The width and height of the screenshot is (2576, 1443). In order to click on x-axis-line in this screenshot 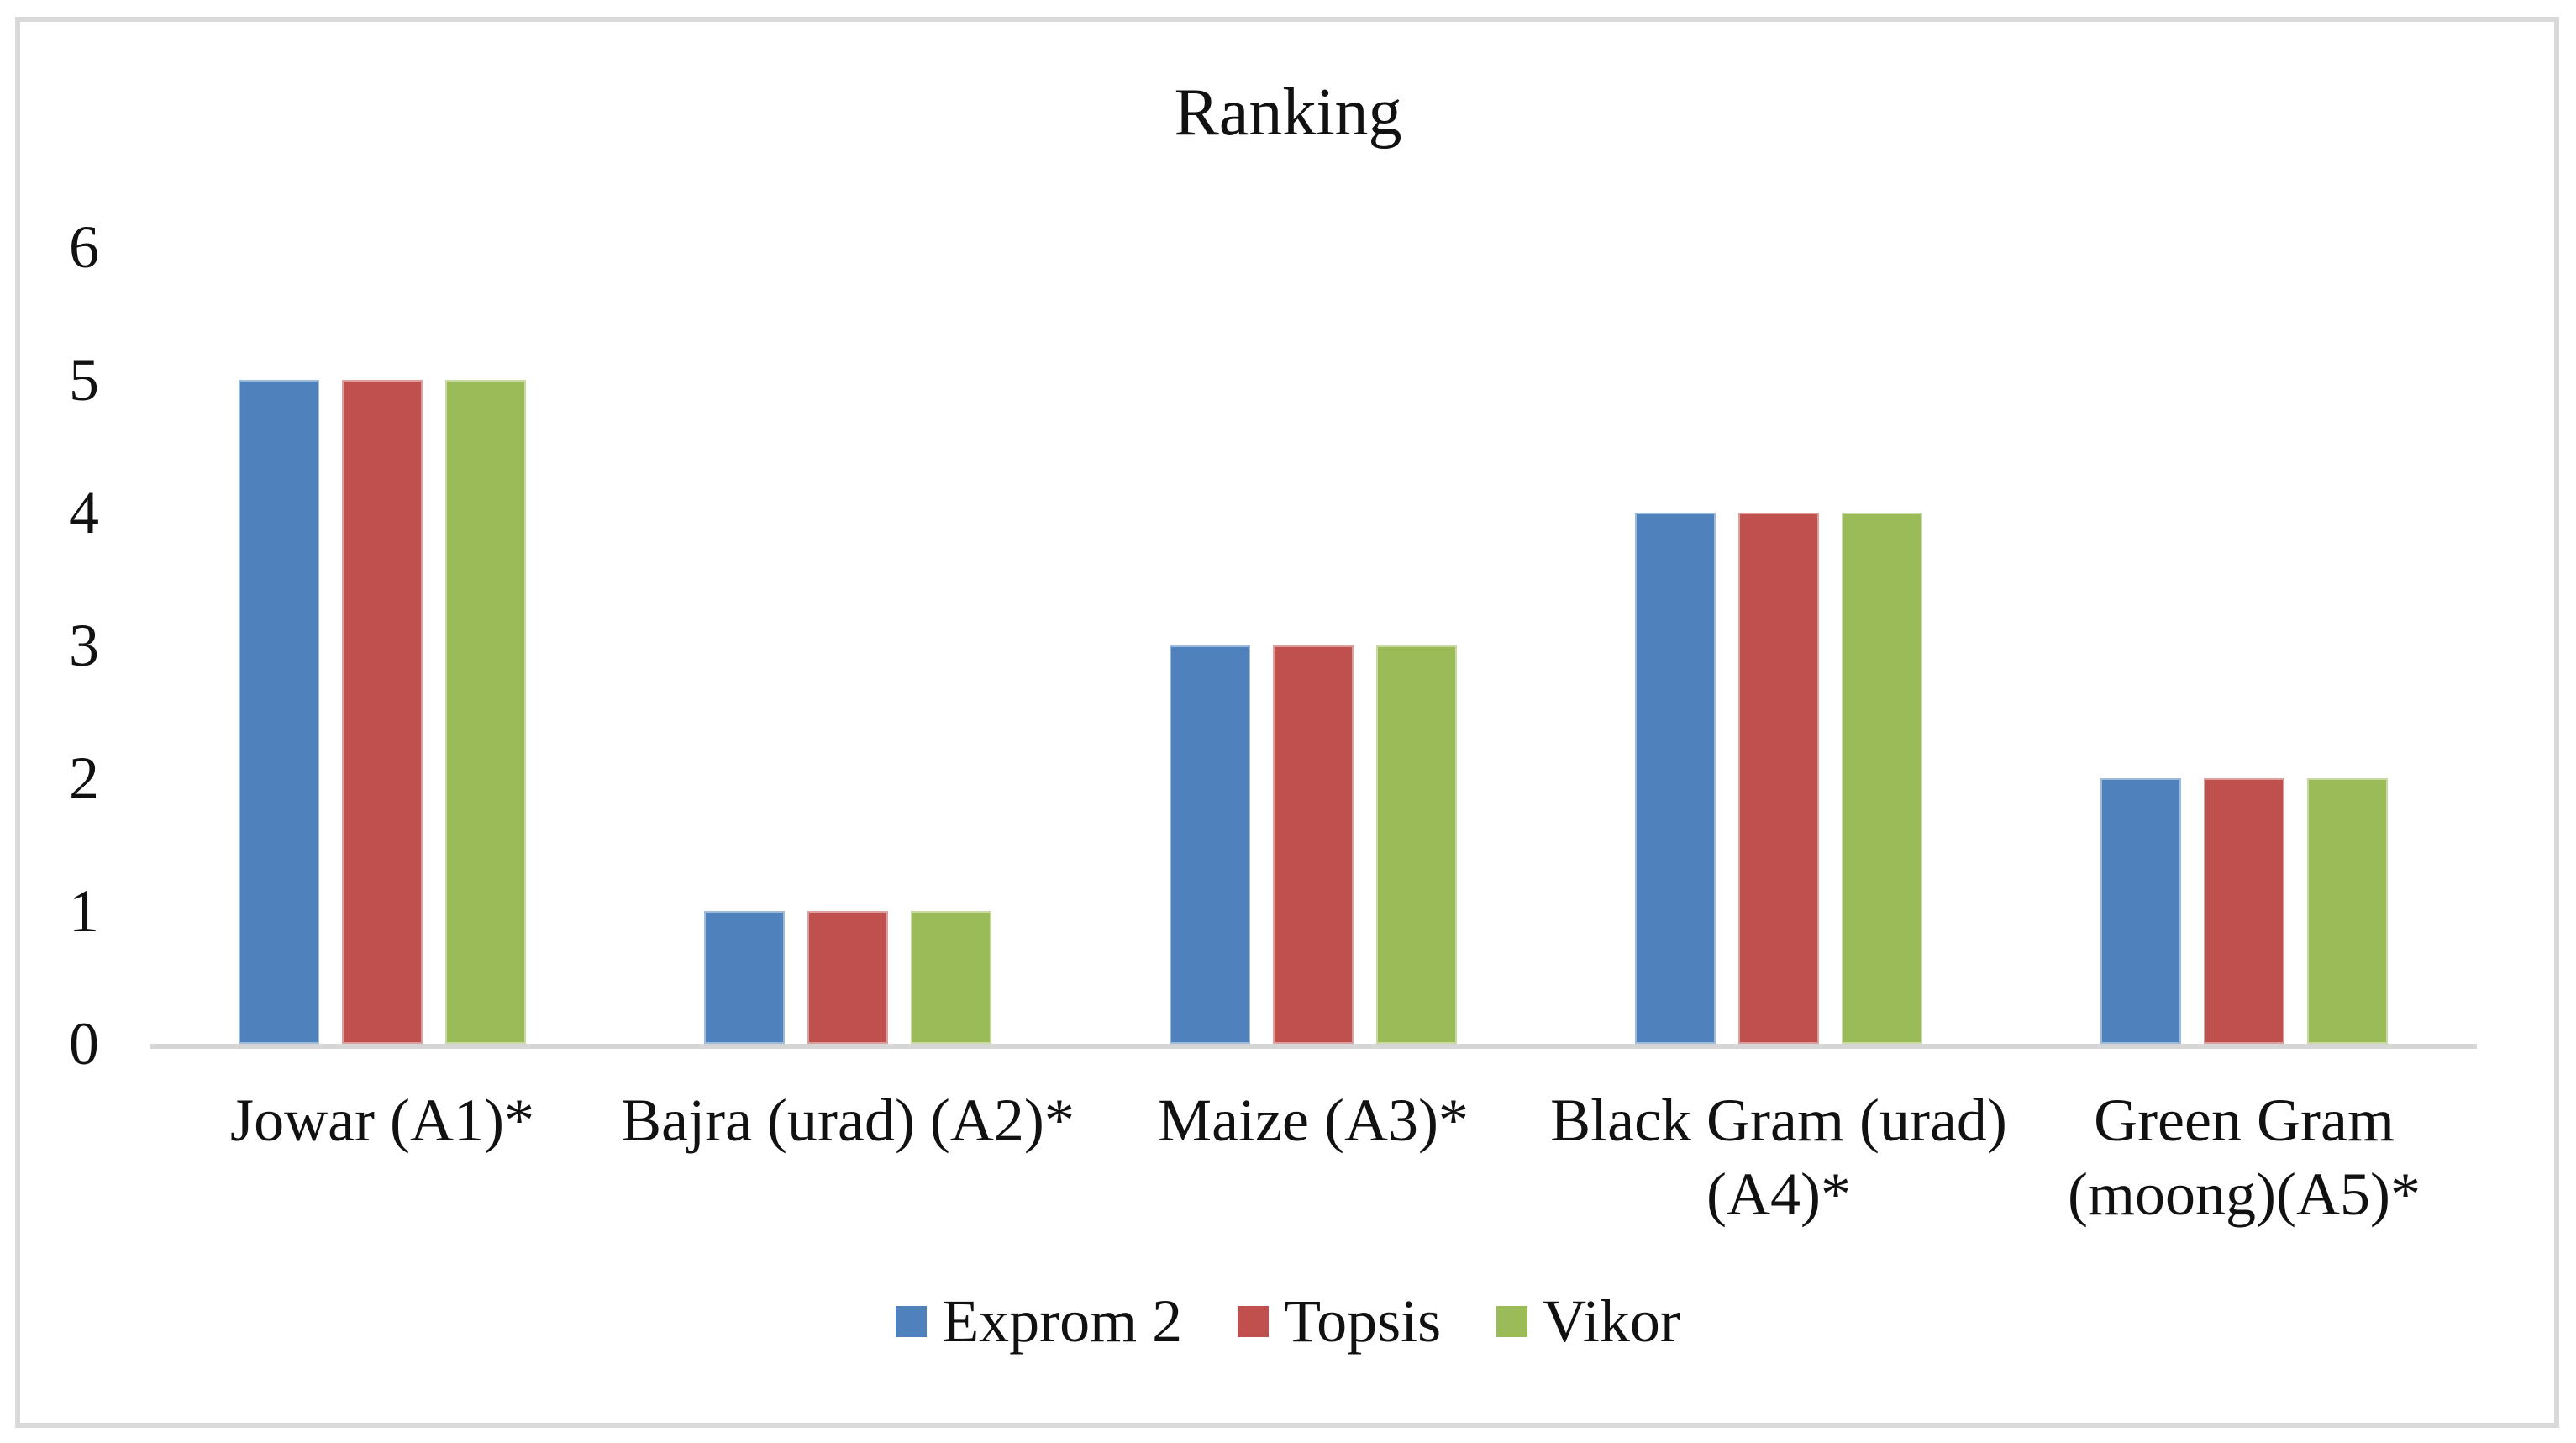, I will do `click(1313, 1046)`.